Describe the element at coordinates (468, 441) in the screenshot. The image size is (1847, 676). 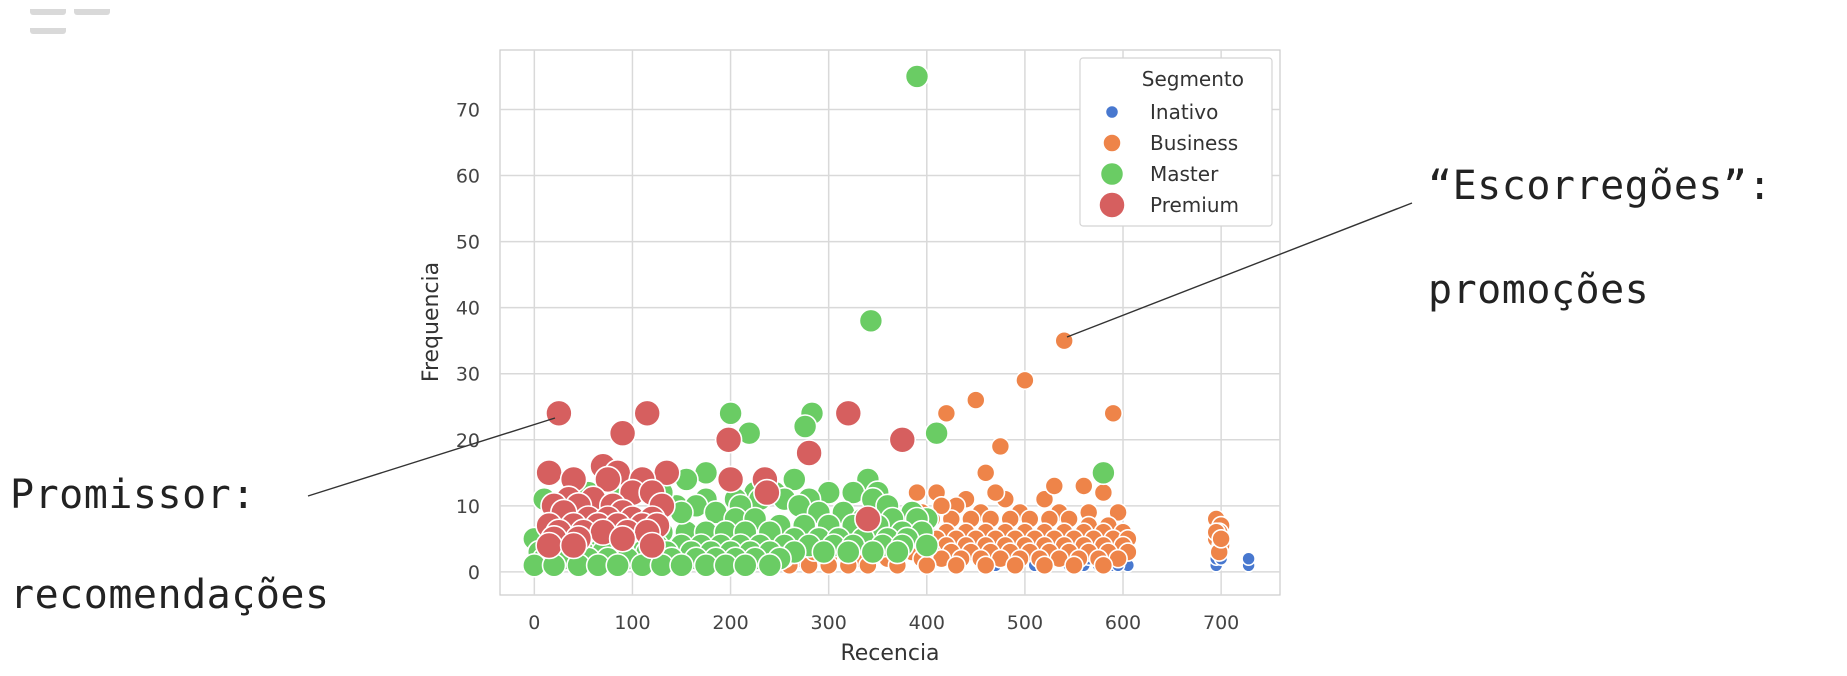
I see `y-tick-label: 20` at that location.